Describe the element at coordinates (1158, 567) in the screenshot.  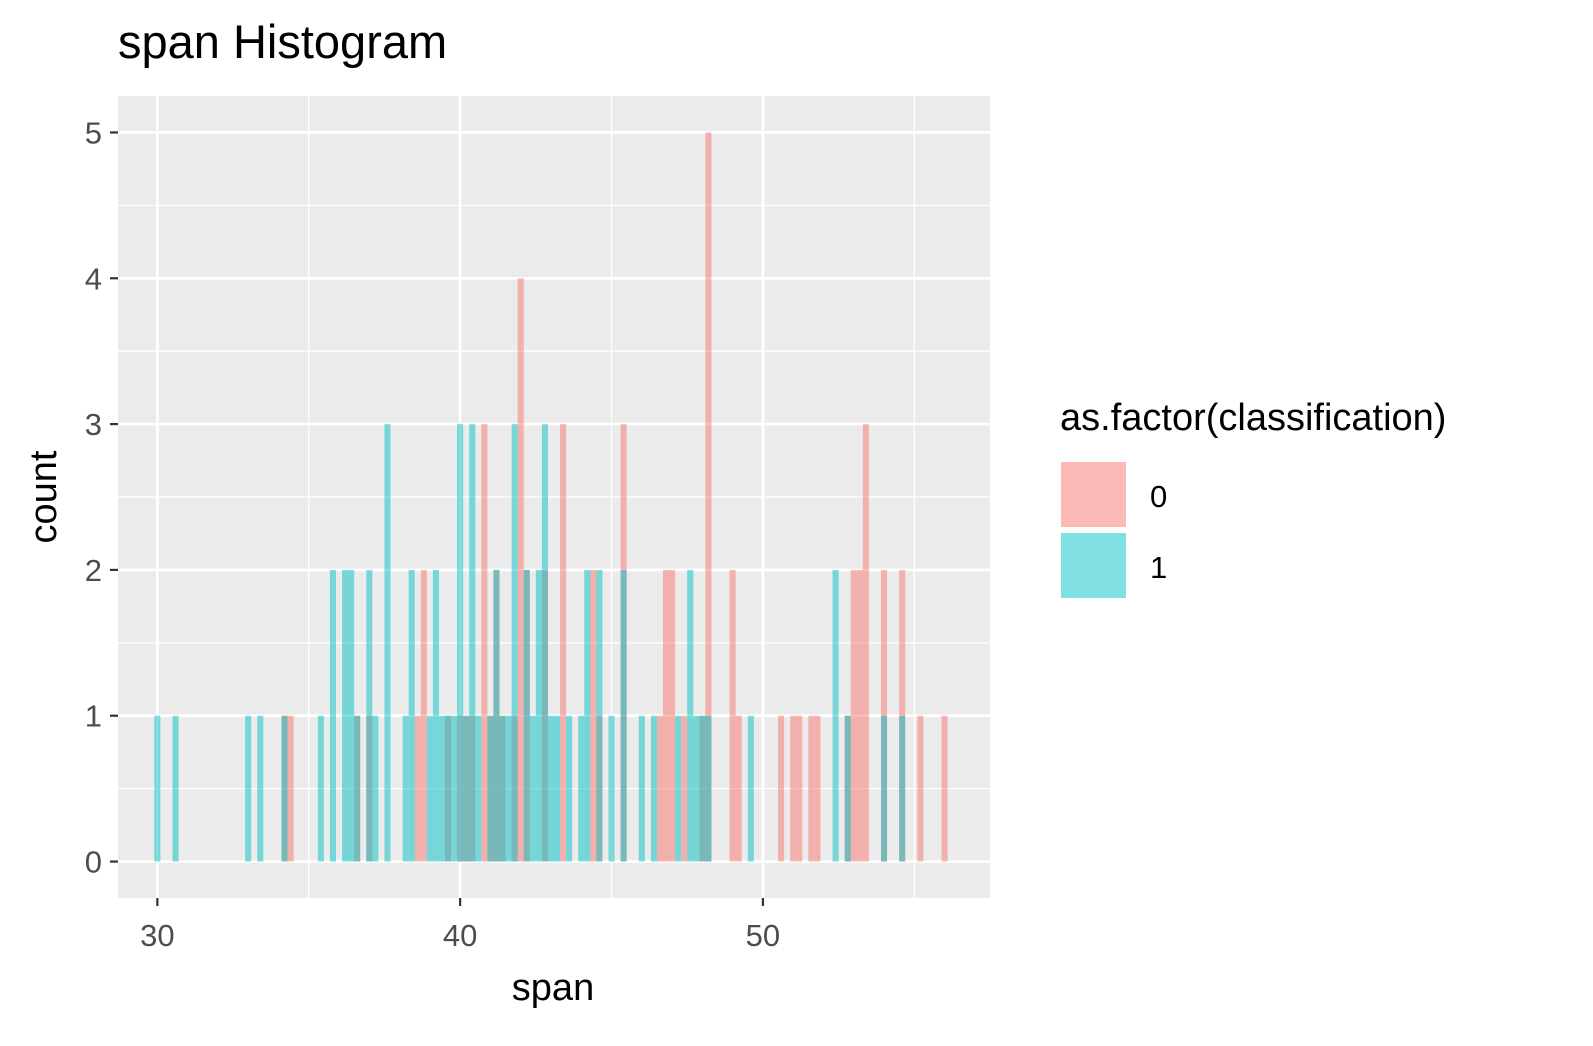
I see `legend-label-1: 1` at that location.